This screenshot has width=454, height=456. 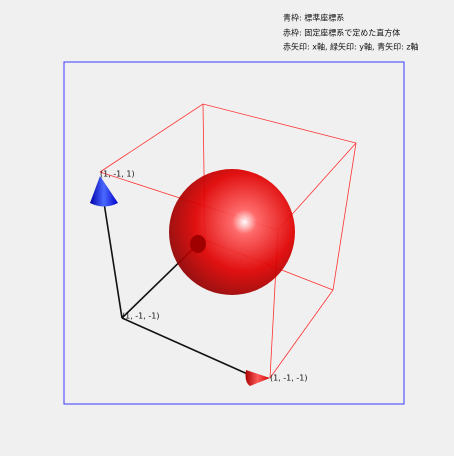 What do you see at coordinates (257, 378) in the screenshot?
I see `x-arrow-head` at bounding box center [257, 378].